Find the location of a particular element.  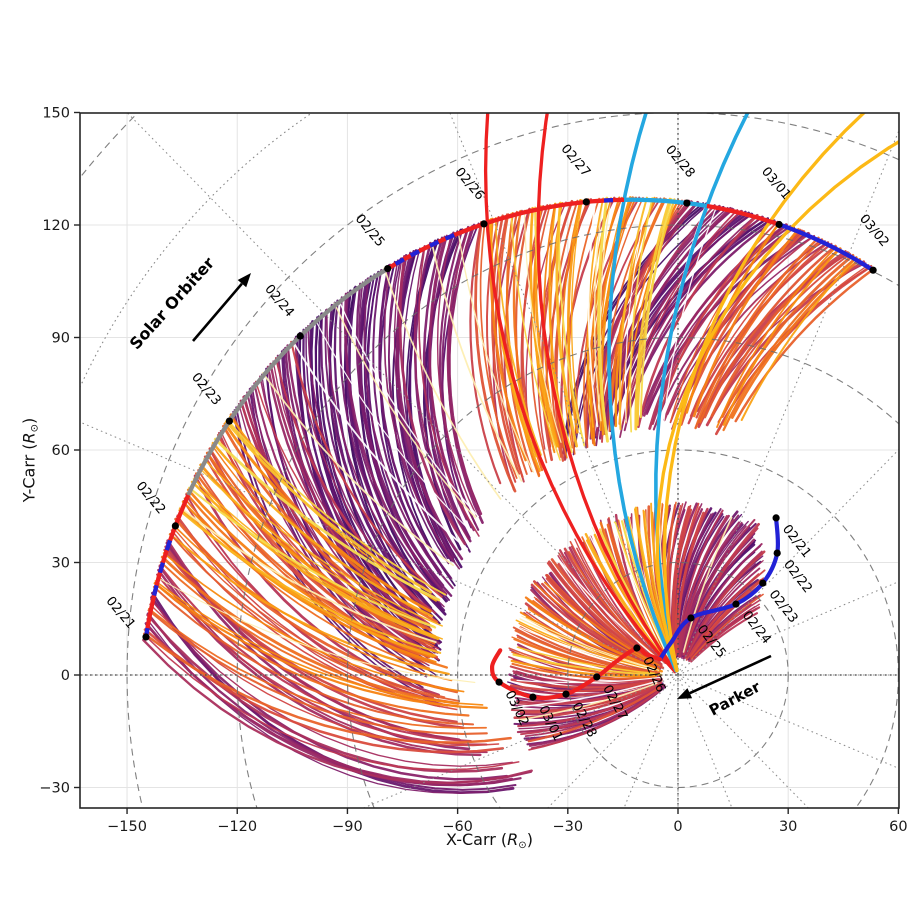

x-tick-label: 60 is located at coordinates (898, 827).